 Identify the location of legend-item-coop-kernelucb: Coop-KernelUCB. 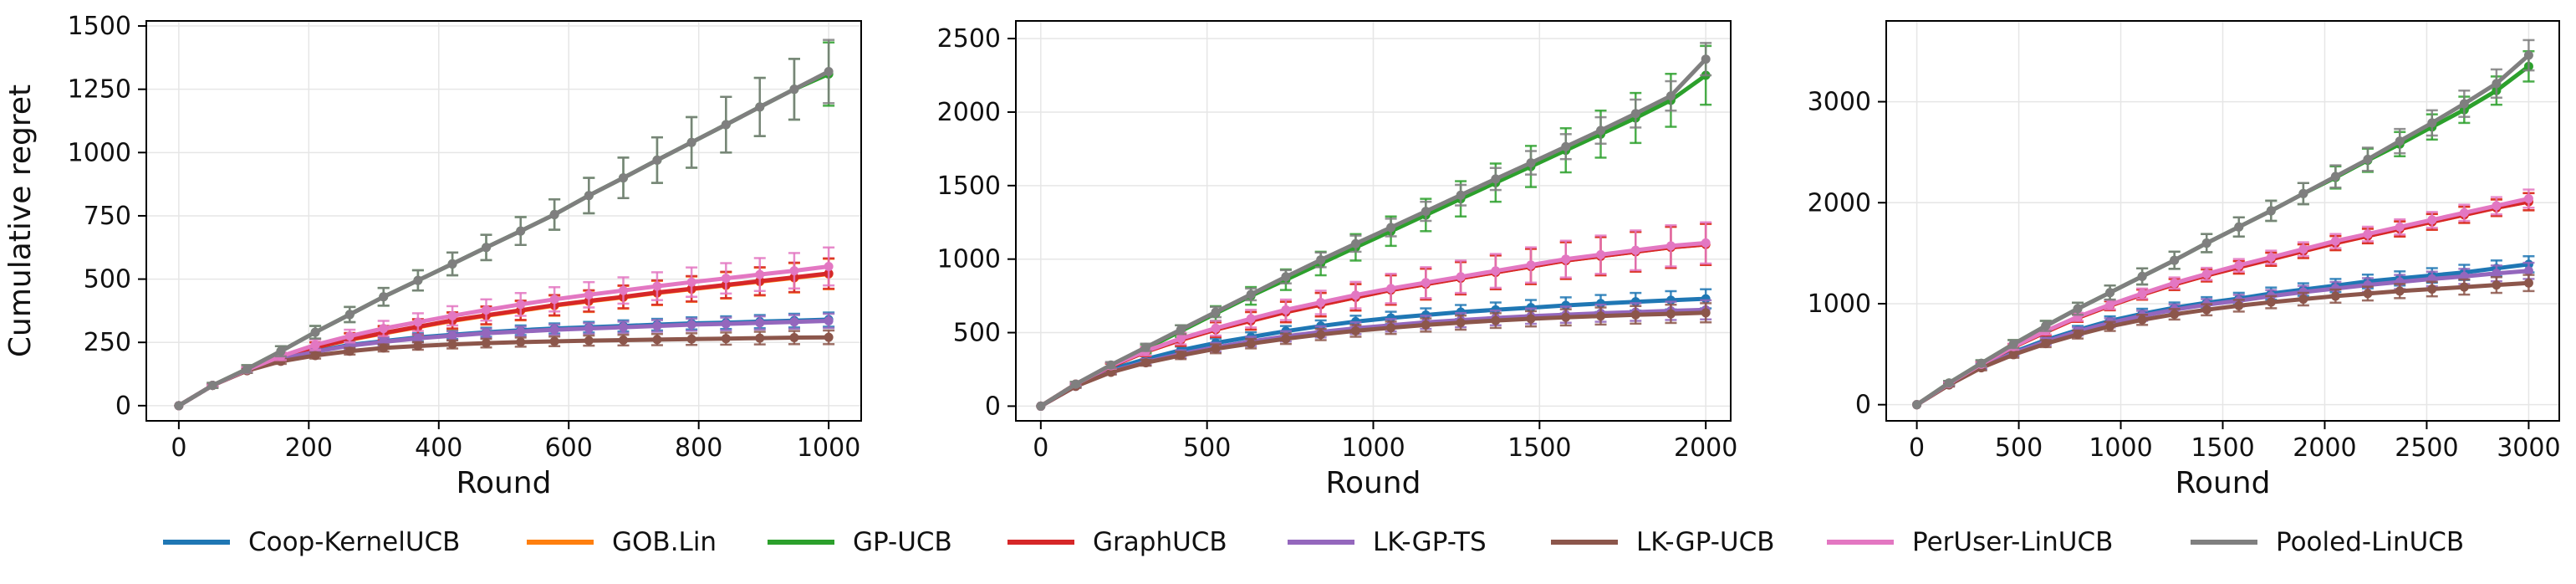
(312, 542).